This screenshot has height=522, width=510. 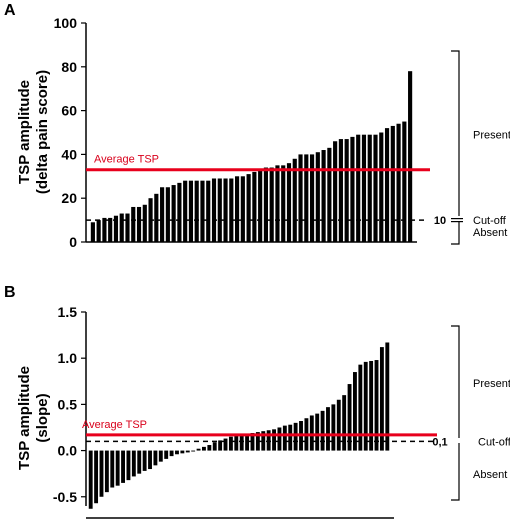 I want to click on panel-a-cutoff-text: Cut-off, so click(x=490, y=221).